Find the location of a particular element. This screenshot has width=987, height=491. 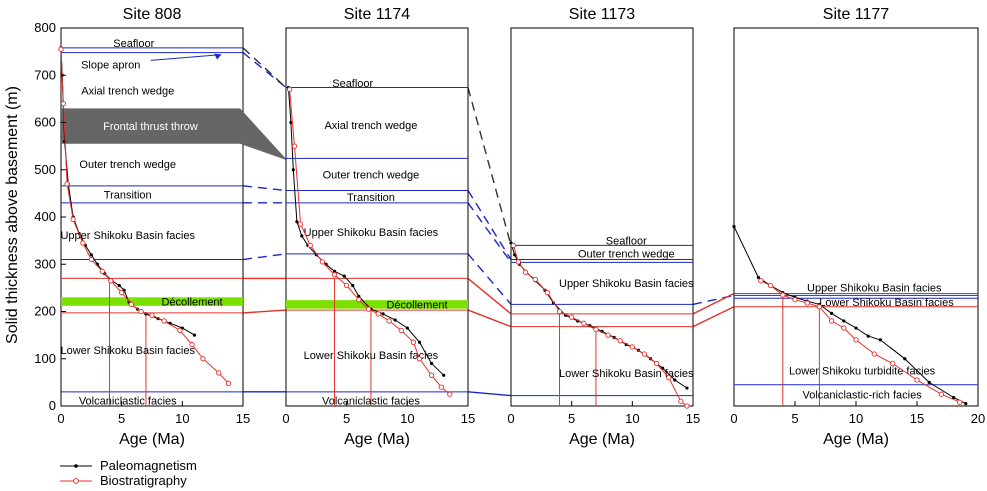

panel-title: Site 1173 is located at coordinates (602, 14).